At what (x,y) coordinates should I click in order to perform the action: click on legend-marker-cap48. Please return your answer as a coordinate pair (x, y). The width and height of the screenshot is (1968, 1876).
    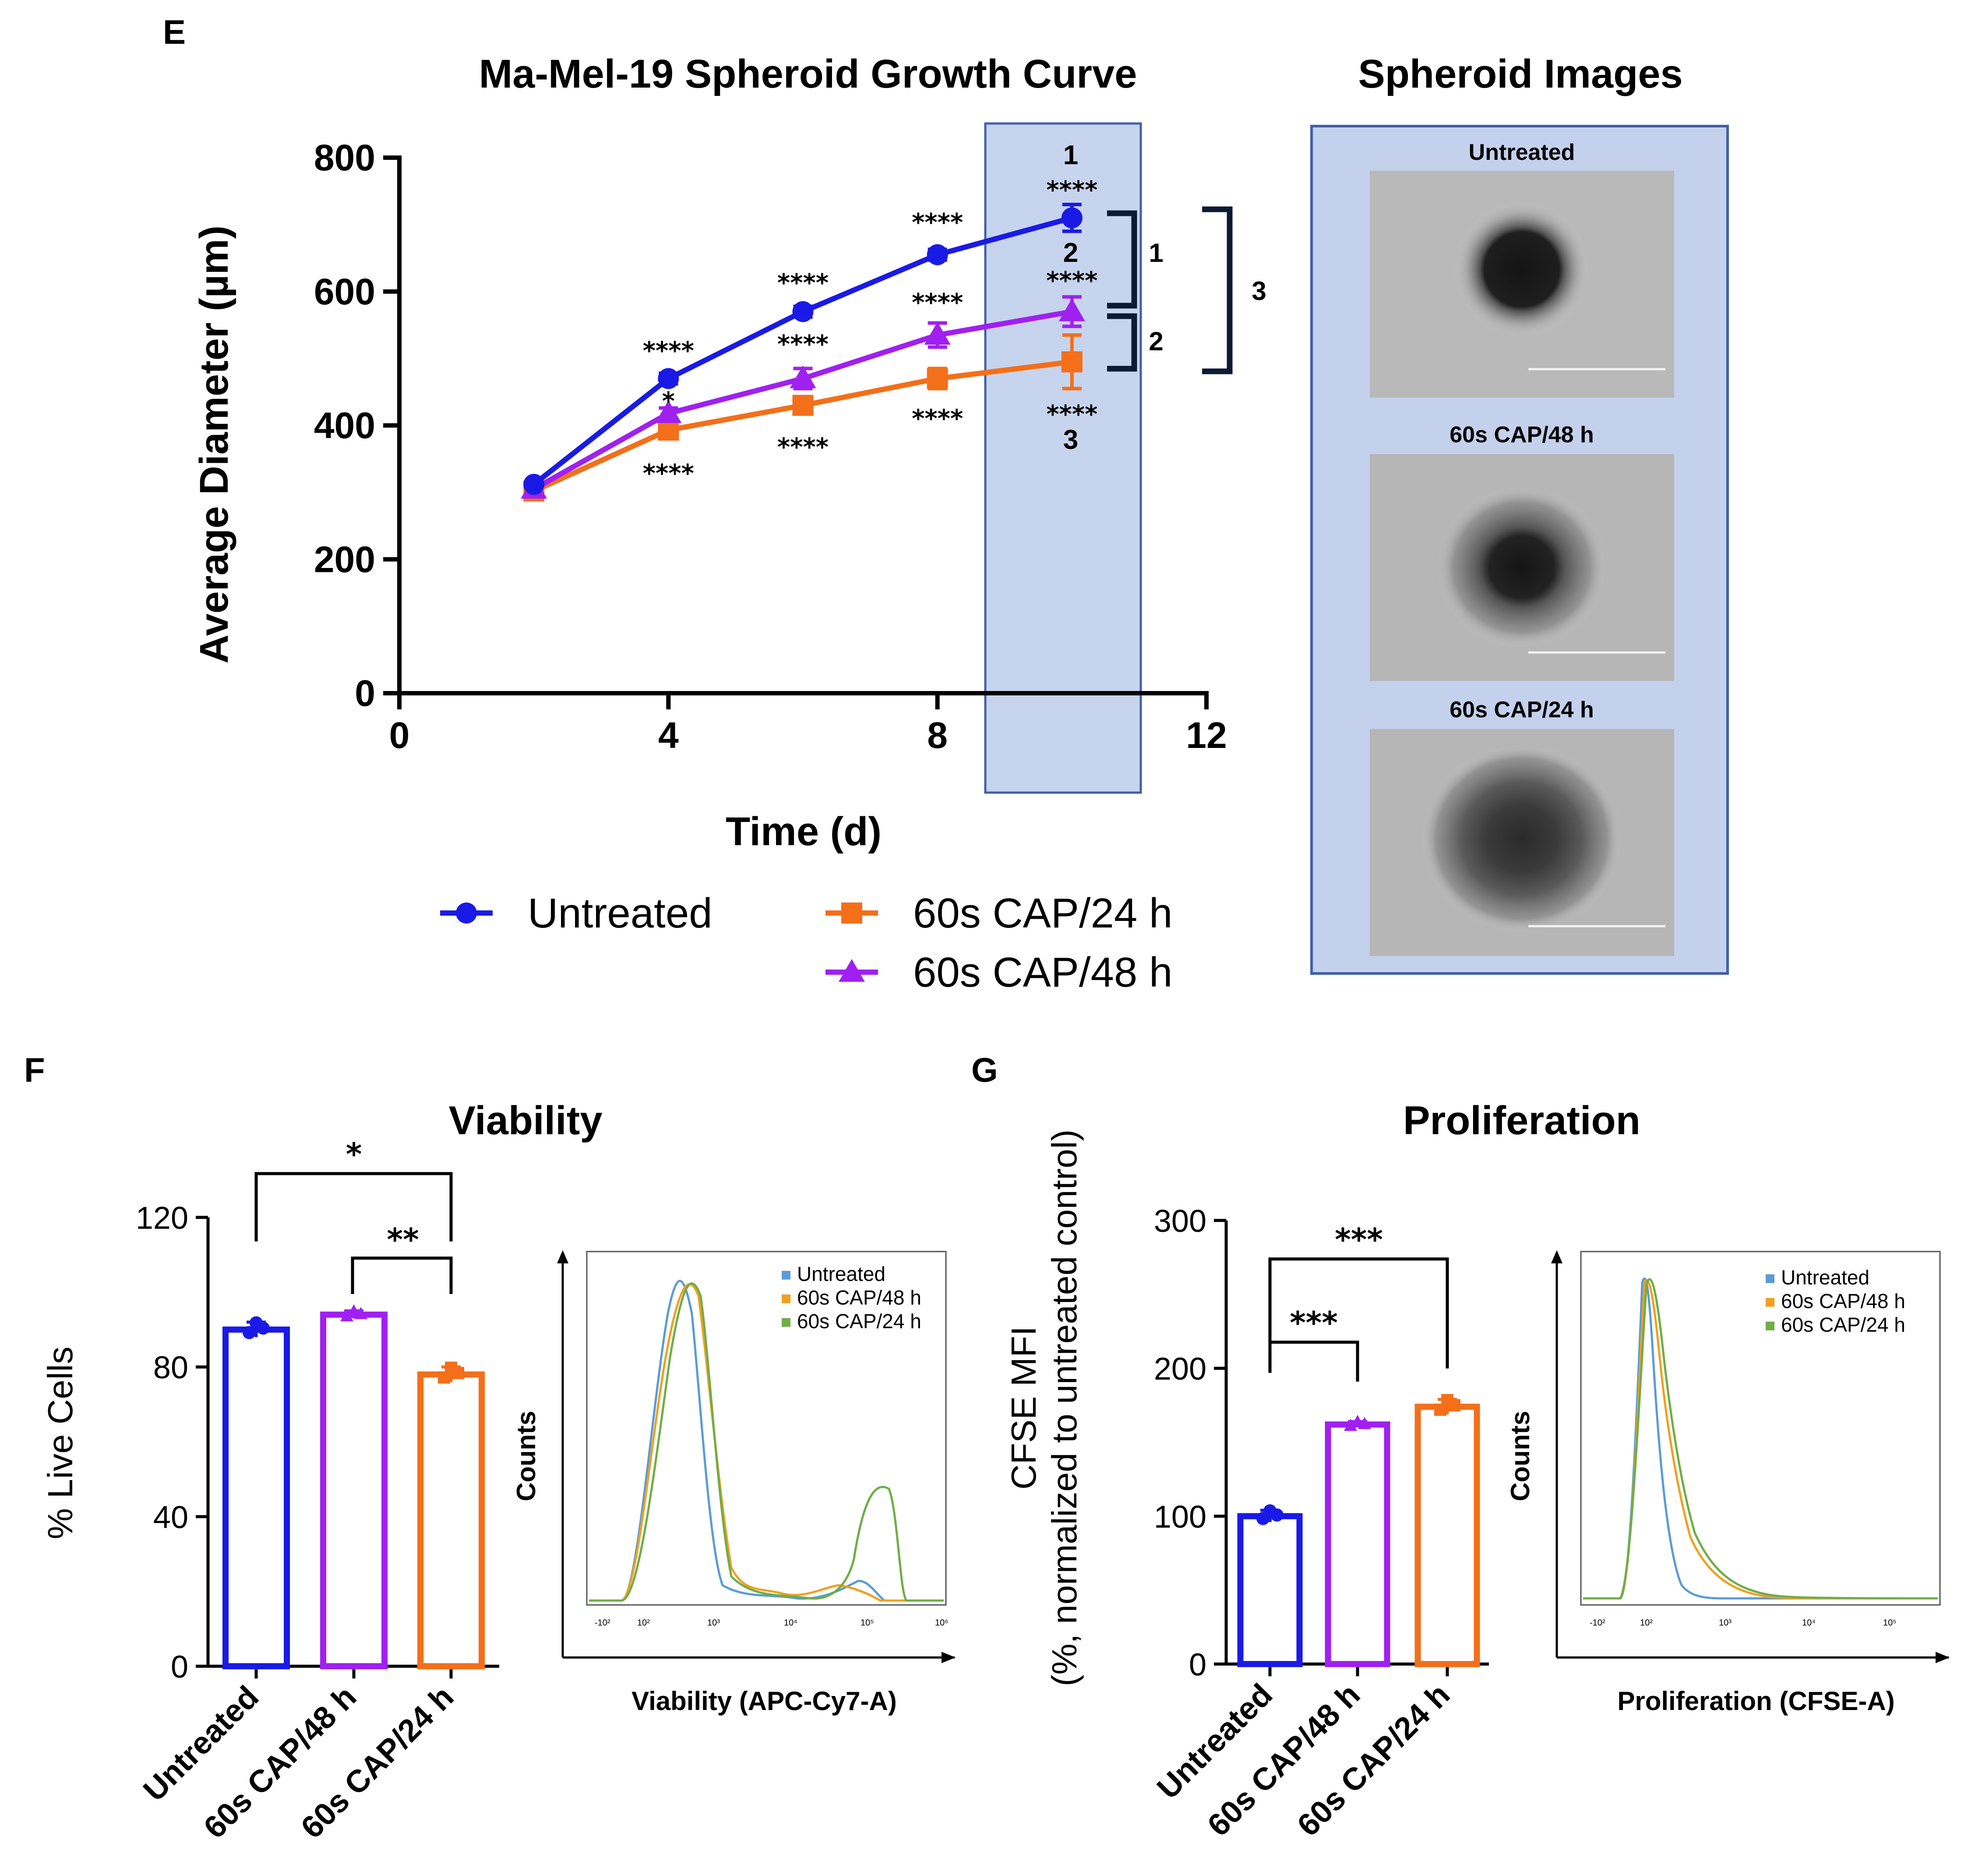
    Looking at the image, I should click on (852, 971).